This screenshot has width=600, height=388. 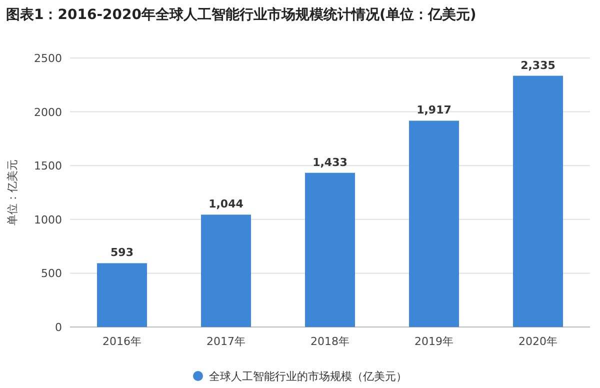 What do you see at coordinates (330, 341) in the screenshot?
I see `x-tick-label: 2018年` at bounding box center [330, 341].